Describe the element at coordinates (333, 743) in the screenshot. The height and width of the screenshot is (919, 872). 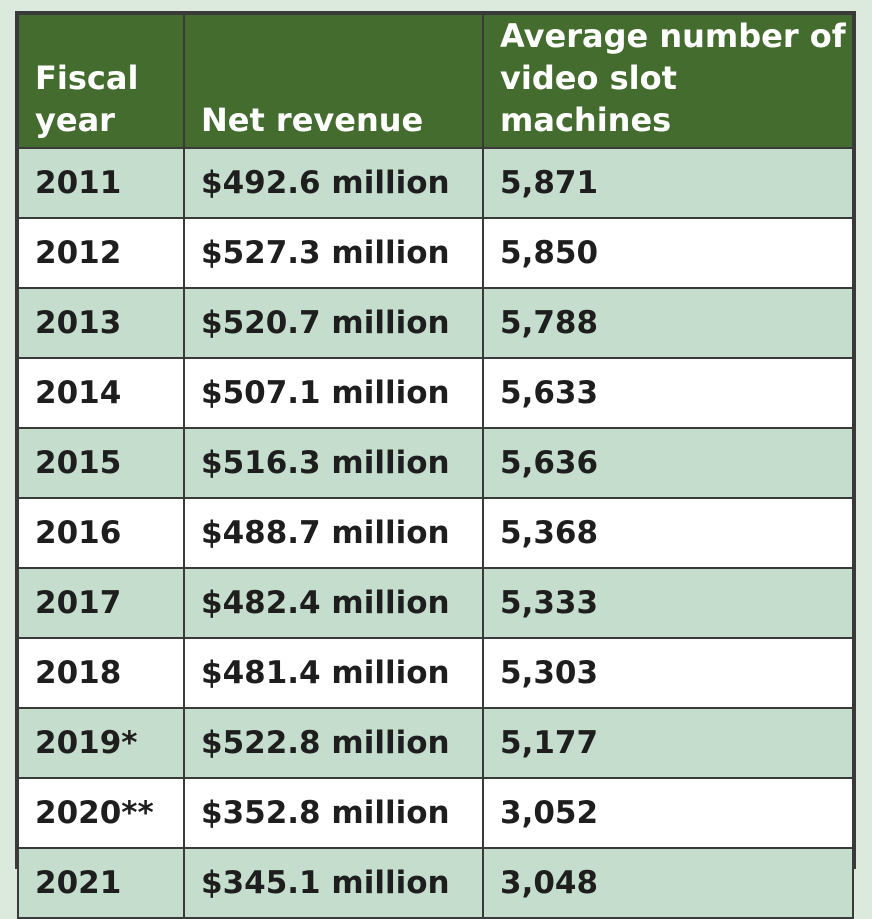
I see `cell-net-revenue: $522.8 million` at that location.